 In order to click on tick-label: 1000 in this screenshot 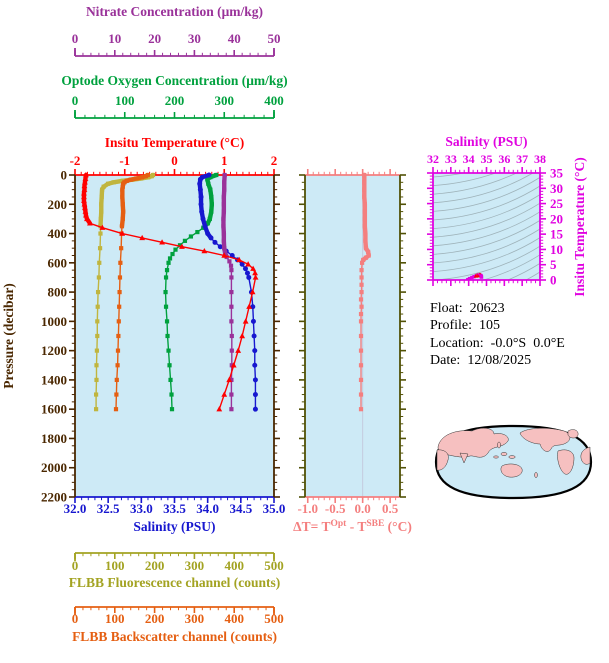, I will do `click(54, 321)`.